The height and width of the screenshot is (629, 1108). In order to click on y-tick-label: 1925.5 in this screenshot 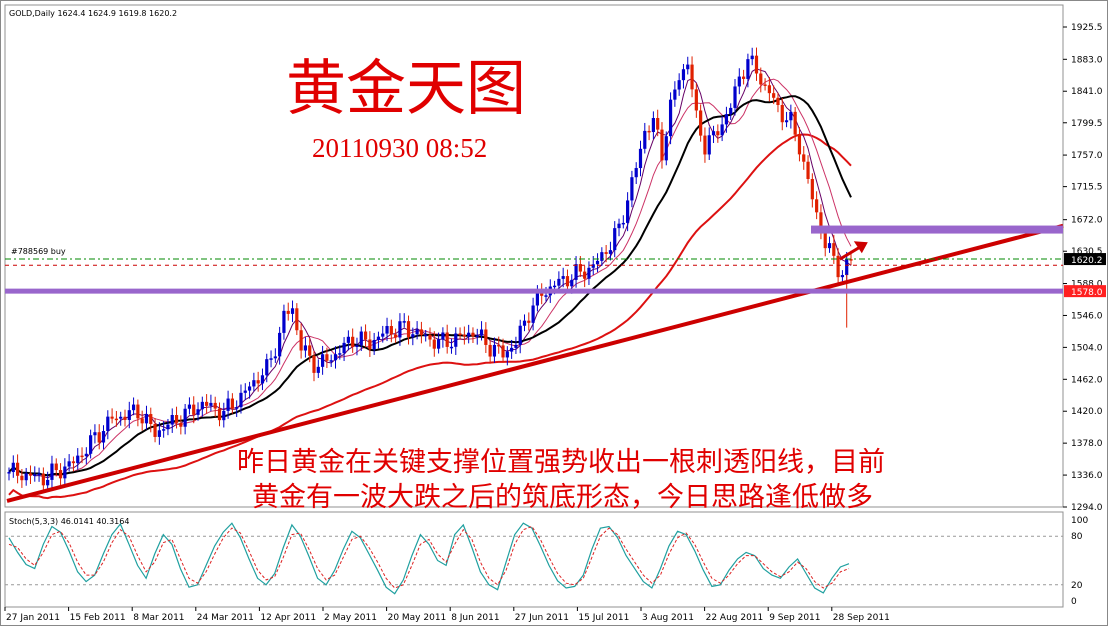, I will do `click(1087, 28)`.